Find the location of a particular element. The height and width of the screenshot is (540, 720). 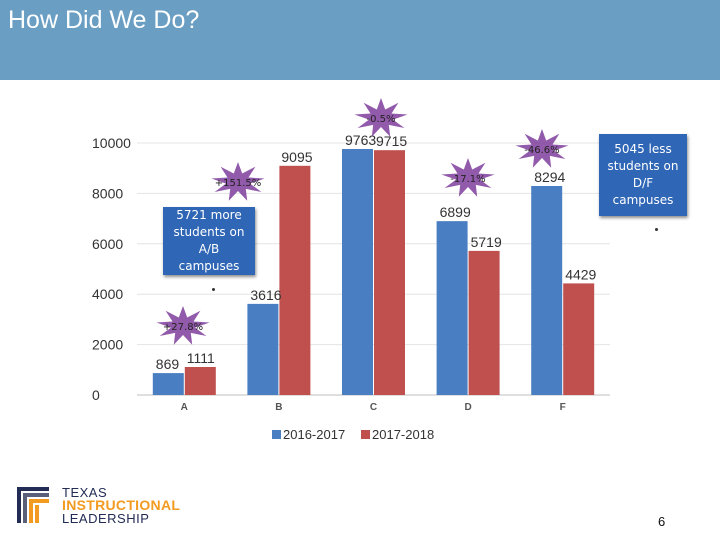

y-tick-label: 2000 is located at coordinates (107, 345).